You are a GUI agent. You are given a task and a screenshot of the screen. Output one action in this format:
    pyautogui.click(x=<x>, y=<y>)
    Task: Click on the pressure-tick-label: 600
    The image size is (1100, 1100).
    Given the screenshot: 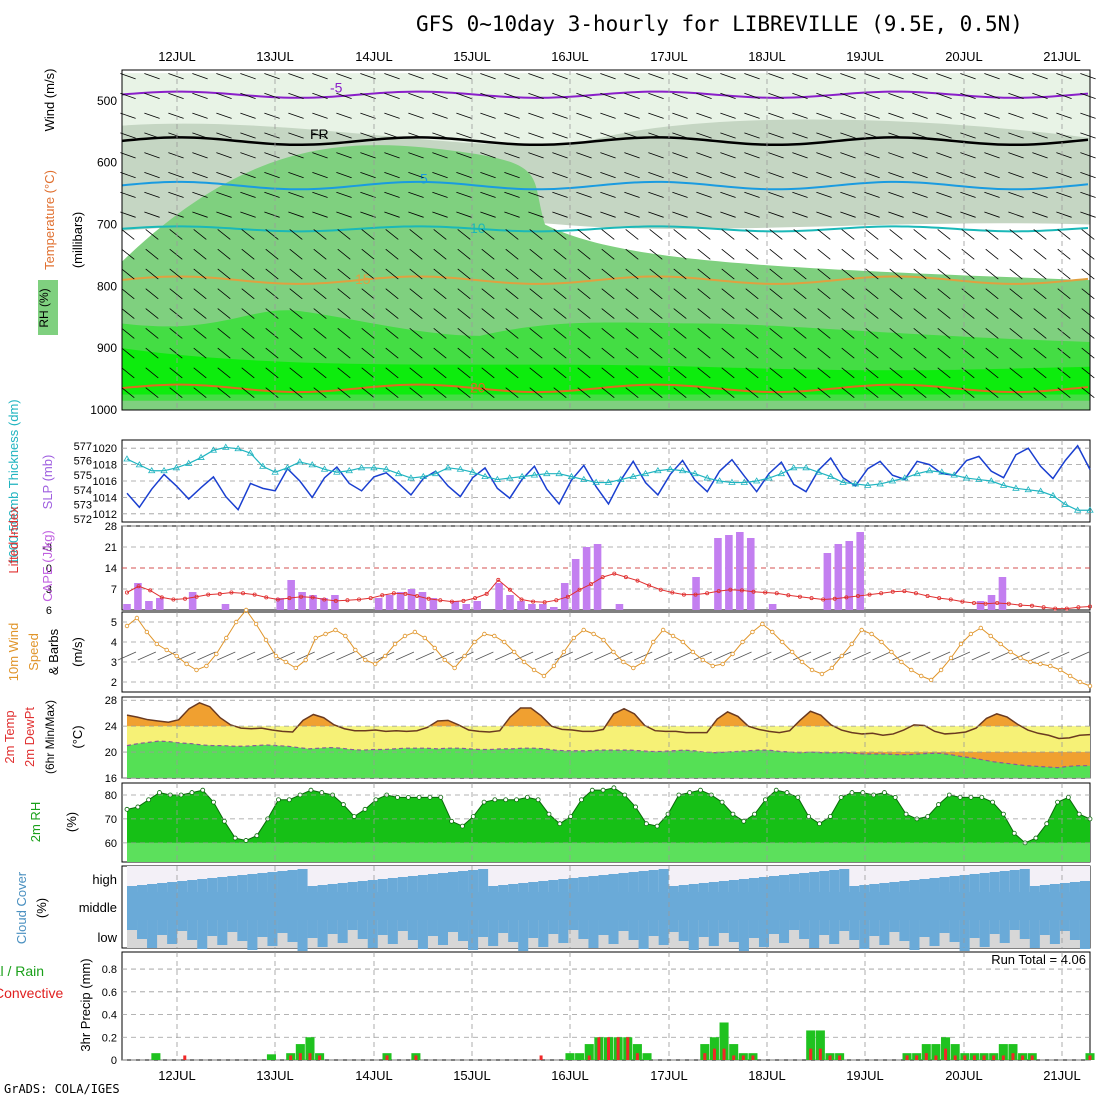 What is the action you would take?
    pyautogui.click(x=107, y=163)
    